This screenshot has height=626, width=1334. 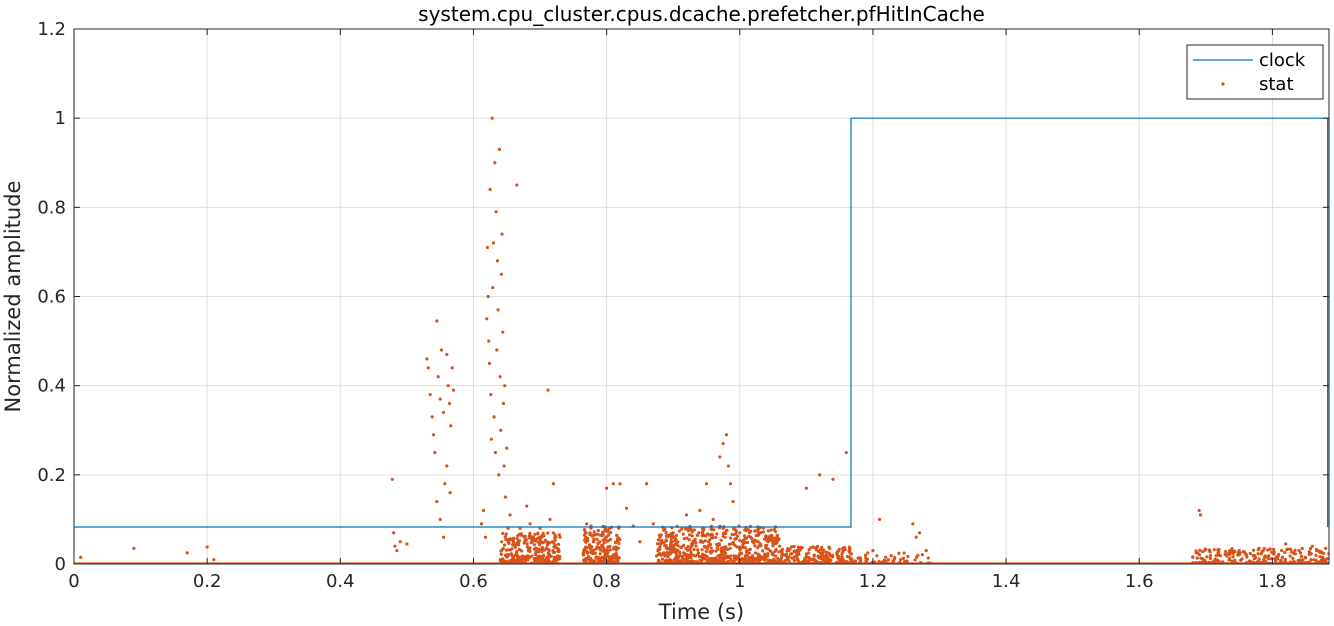 What do you see at coordinates (739, 581) in the screenshot?
I see `x-tick-label: 1` at bounding box center [739, 581].